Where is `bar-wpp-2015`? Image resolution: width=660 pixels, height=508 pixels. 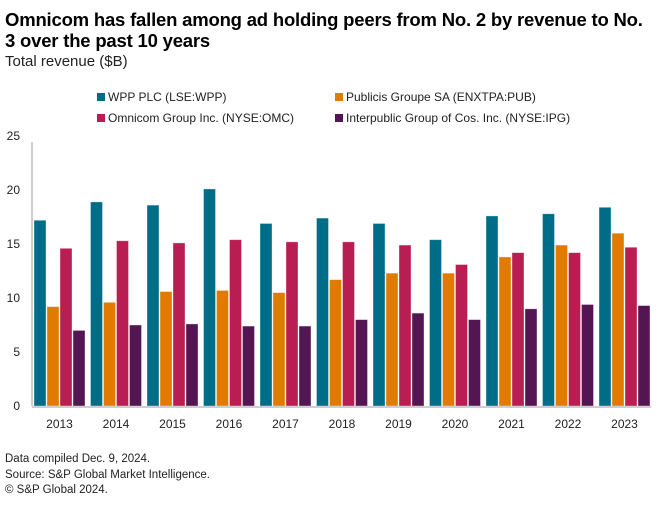
bar-wpp-2015 is located at coordinates (153, 305).